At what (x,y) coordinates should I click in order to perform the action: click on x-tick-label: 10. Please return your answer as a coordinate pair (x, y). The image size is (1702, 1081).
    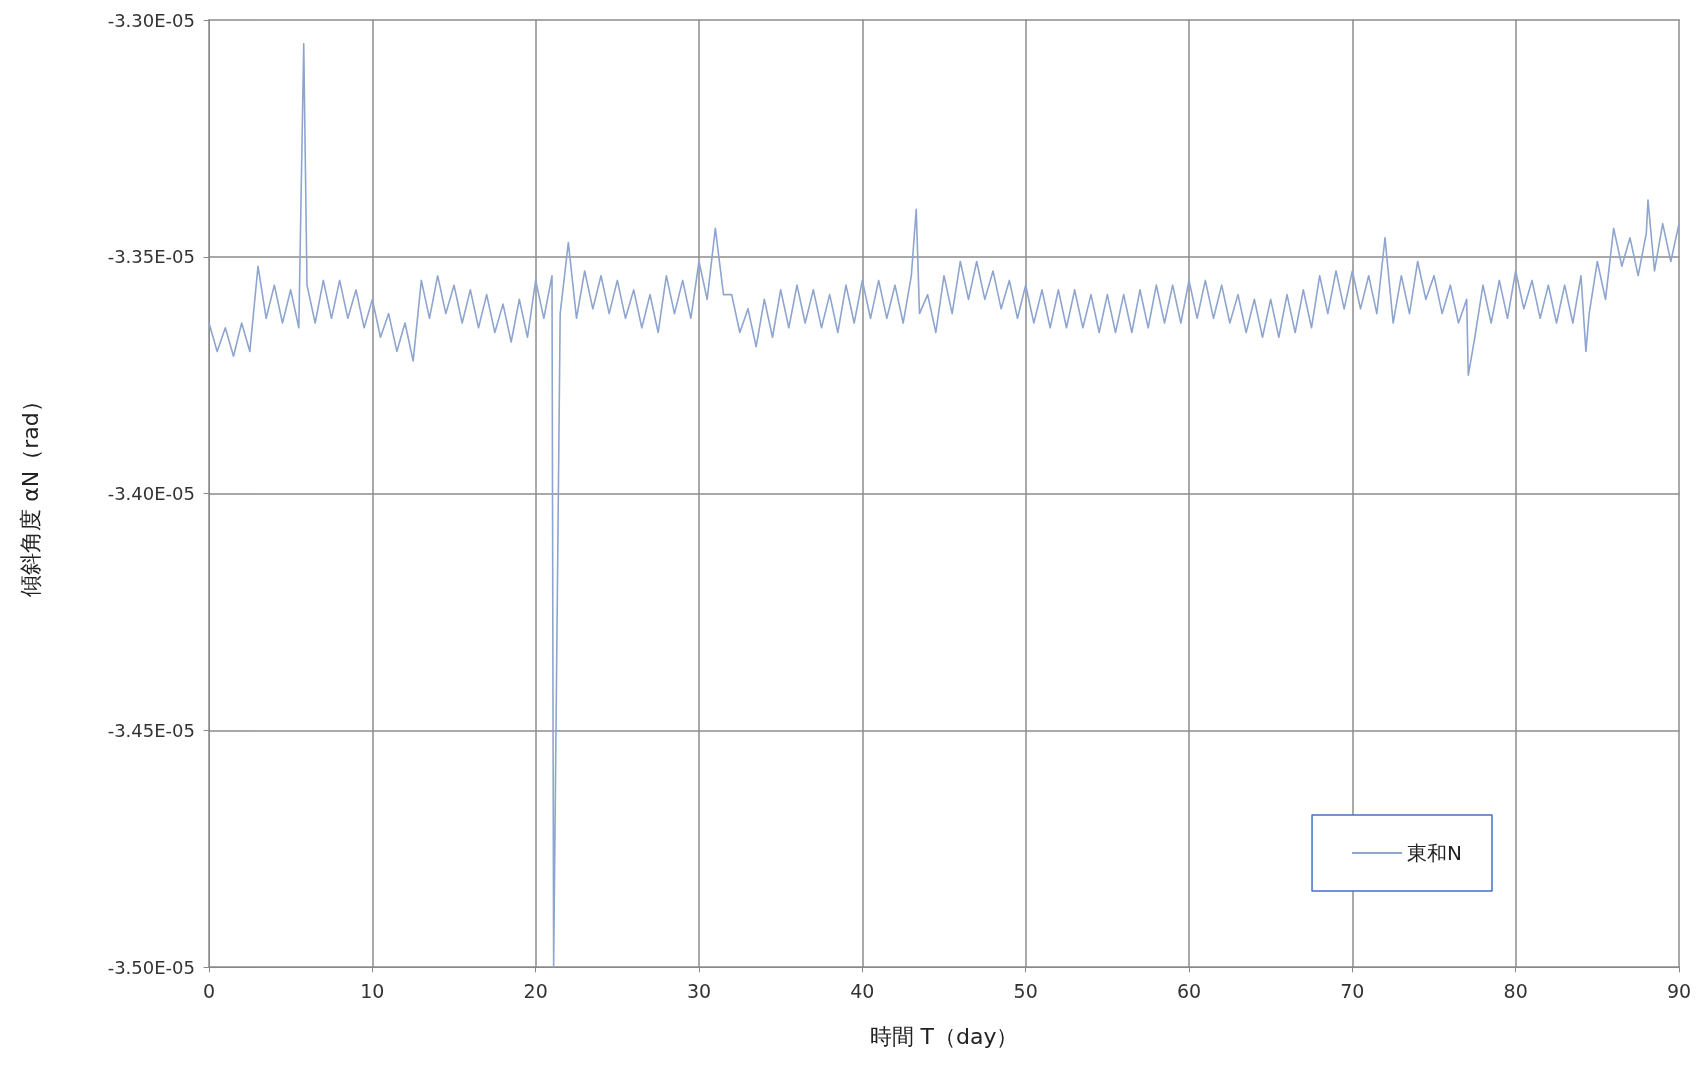
    Looking at the image, I should click on (372, 990).